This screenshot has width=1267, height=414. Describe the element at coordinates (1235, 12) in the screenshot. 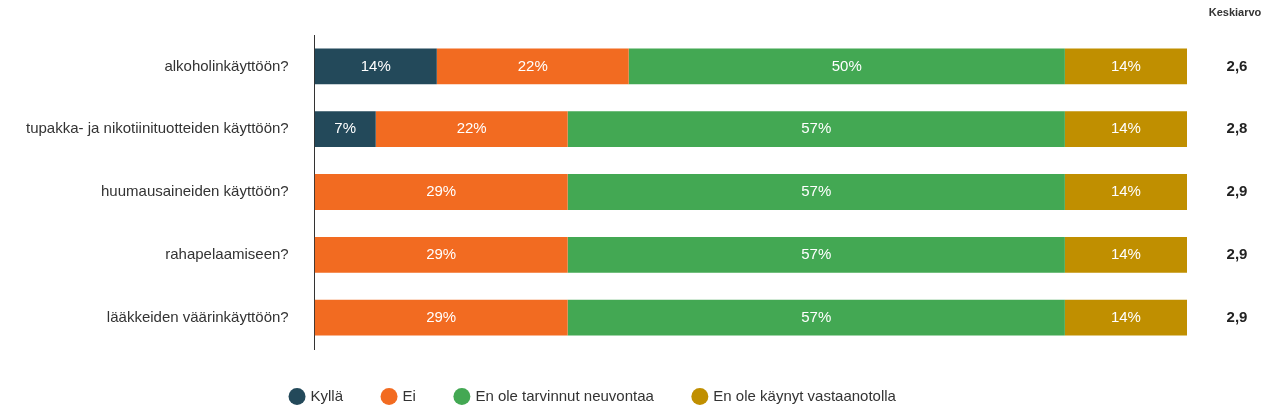

I see `text: Keskiarvo` at that location.